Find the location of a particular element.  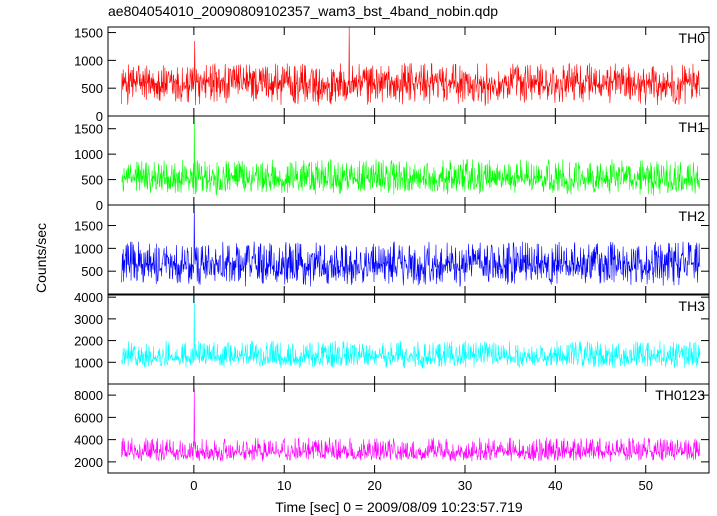

series-th2-line is located at coordinates (411, 246).